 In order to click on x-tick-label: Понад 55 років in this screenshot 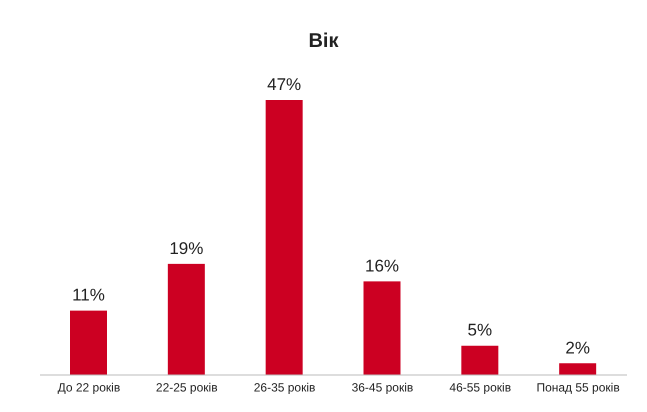, I will do `click(578, 387)`.